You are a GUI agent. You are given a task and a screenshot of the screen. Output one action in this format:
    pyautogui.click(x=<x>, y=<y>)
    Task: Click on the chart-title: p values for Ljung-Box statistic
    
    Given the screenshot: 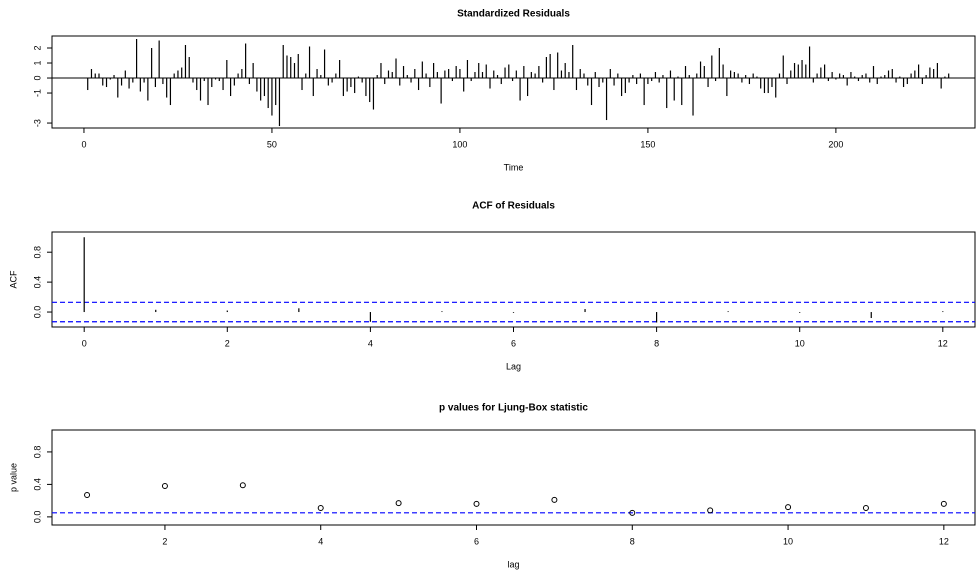 What is the action you would take?
    pyautogui.click(x=513, y=408)
    